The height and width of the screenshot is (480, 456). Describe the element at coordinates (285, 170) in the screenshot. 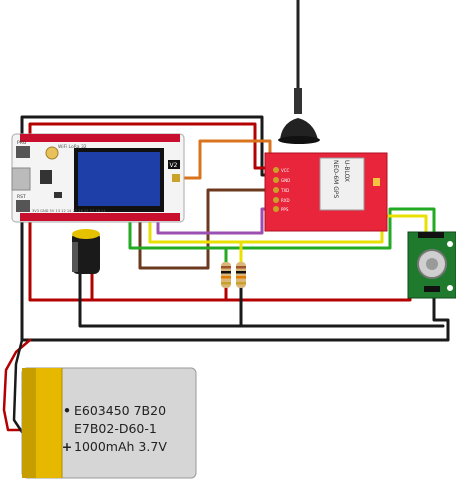

I see `gps-pin-label: VCC` at that location.